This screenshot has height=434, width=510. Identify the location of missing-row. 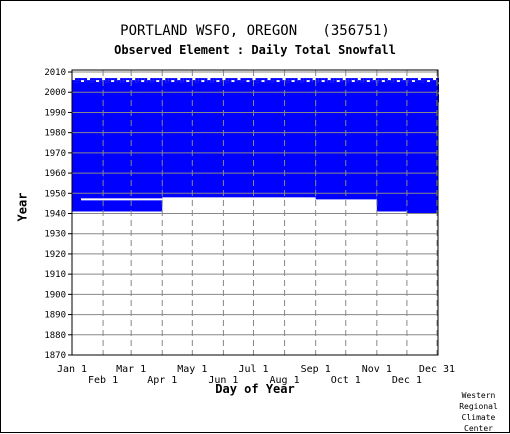
(122, 199).